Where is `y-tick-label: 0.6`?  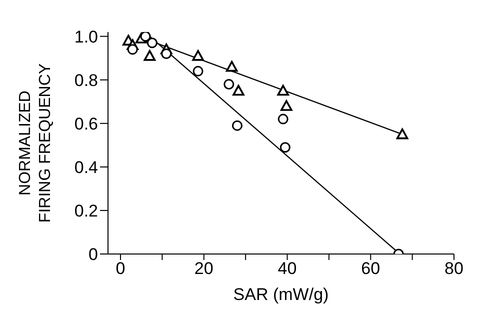 y-tick-label: 0.6 is located at coordinates (86, 124).